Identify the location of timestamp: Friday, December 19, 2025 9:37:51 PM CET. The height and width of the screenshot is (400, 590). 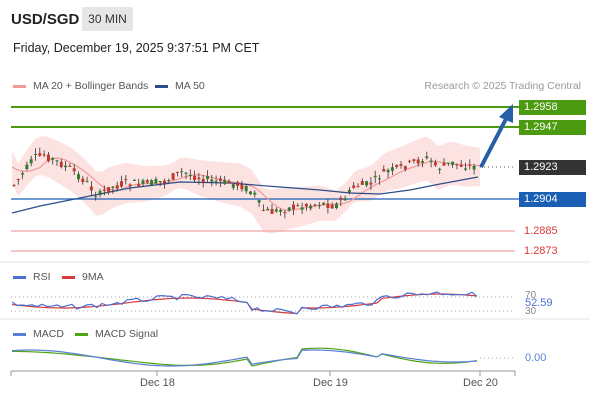
(136, 48).